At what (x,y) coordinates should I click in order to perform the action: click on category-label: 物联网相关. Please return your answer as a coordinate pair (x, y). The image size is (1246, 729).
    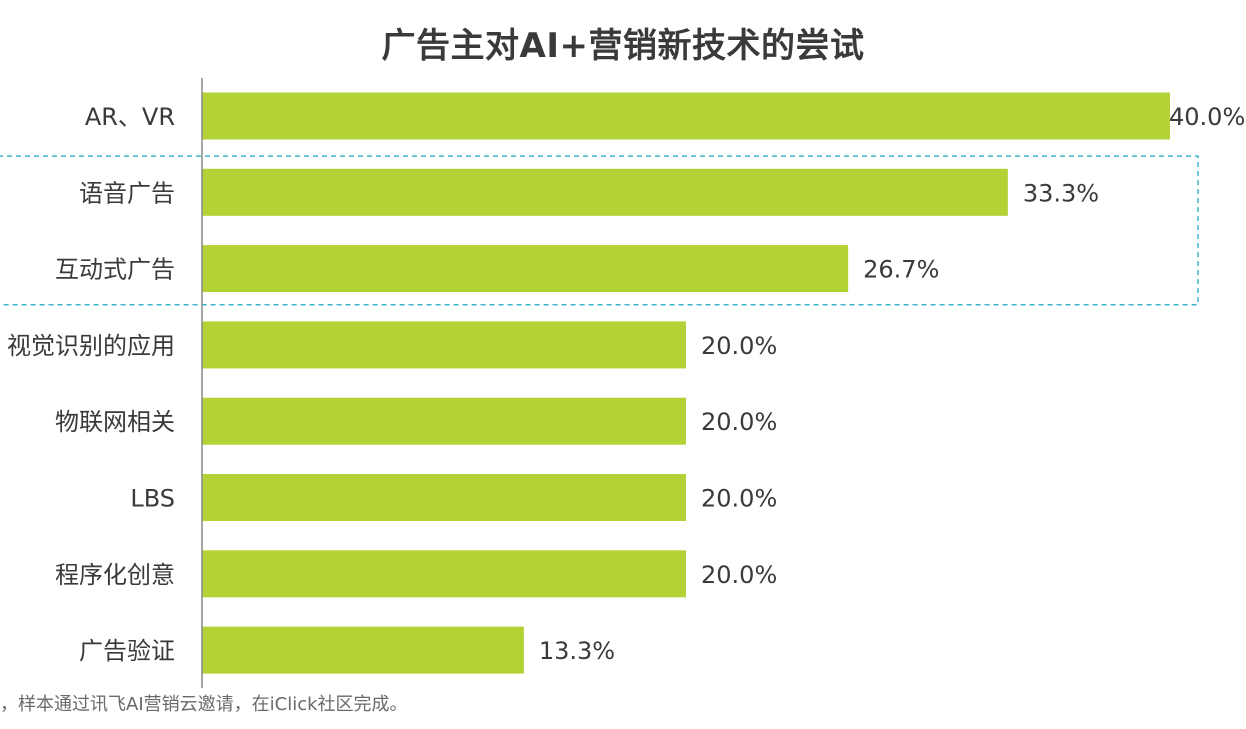
    Looking at the image, I should click on (115, 422).